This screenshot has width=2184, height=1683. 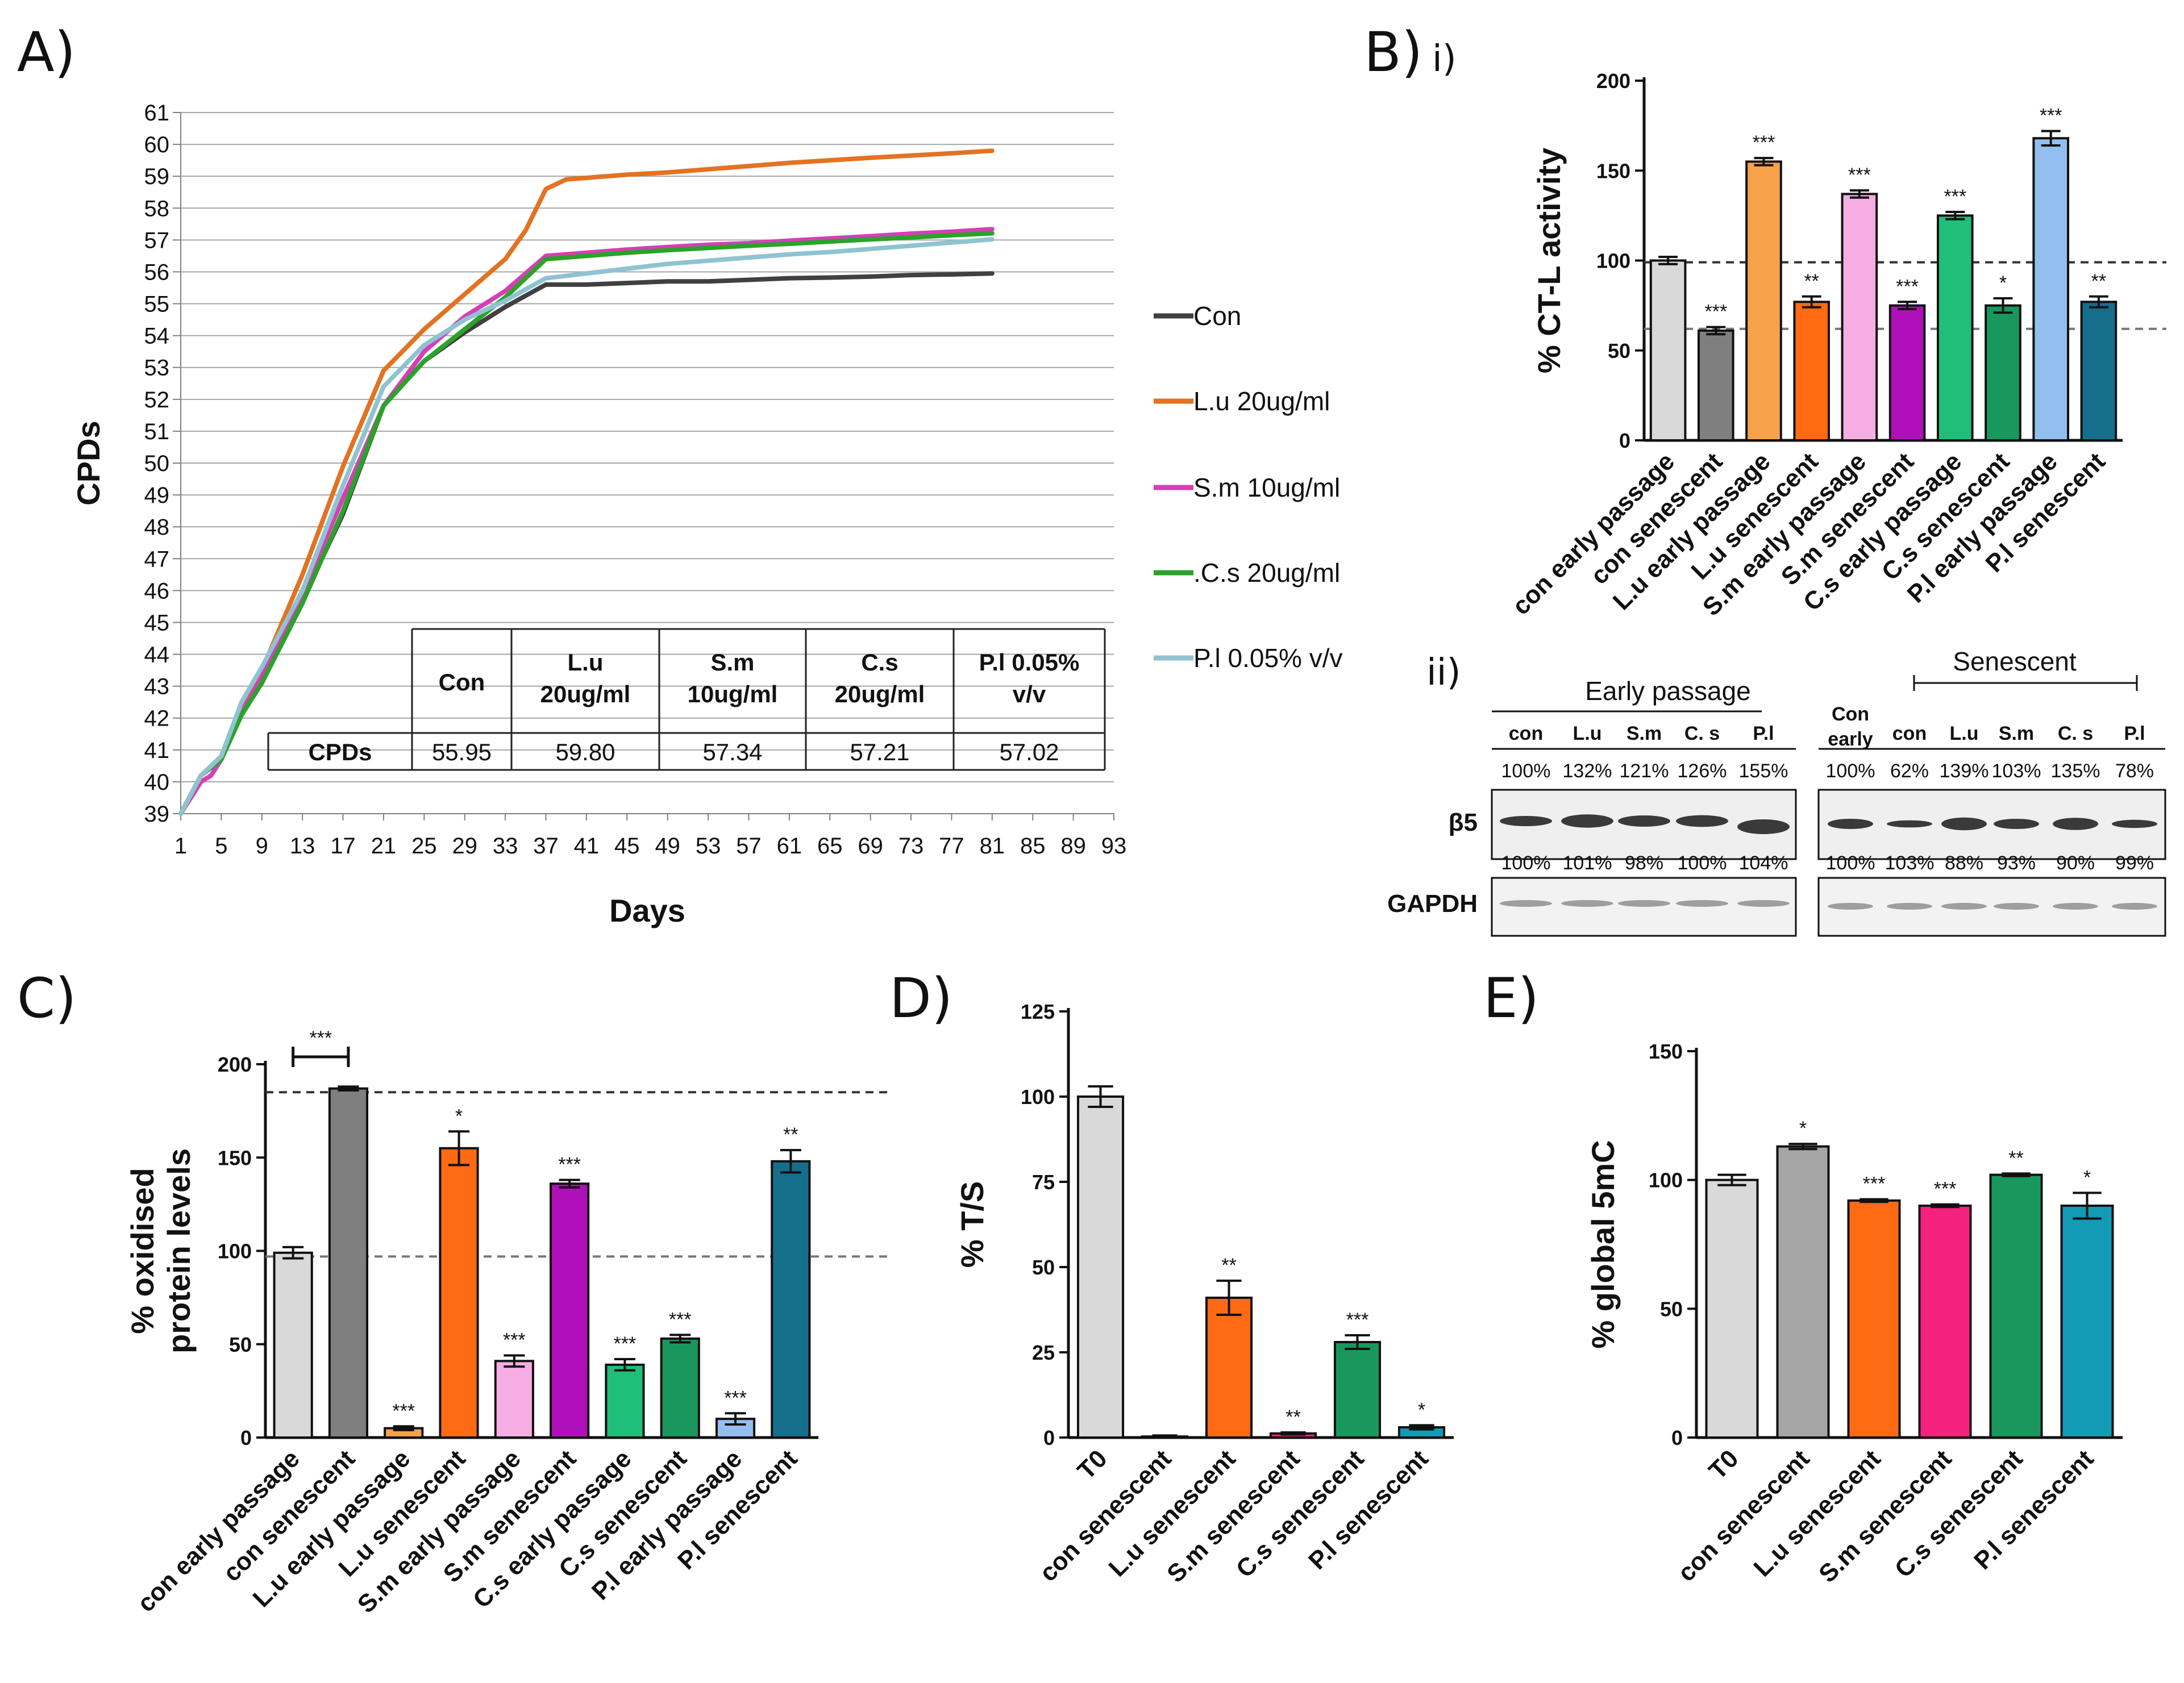 What do you see at coordinates (302, 846) in the screenshot?
I see `x-tick-label: 13` at bounding box center [302, 846].